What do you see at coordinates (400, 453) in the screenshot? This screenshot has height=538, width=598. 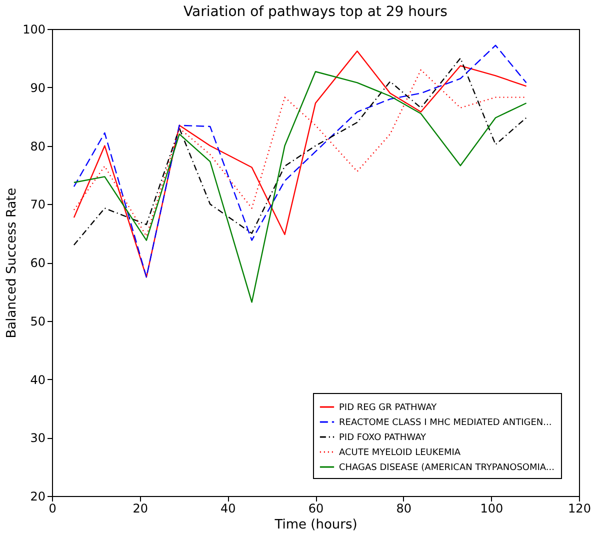 I see `legend-label: ACUTE MYELOID LEUKEMIA` at bounding box center [400, 453].